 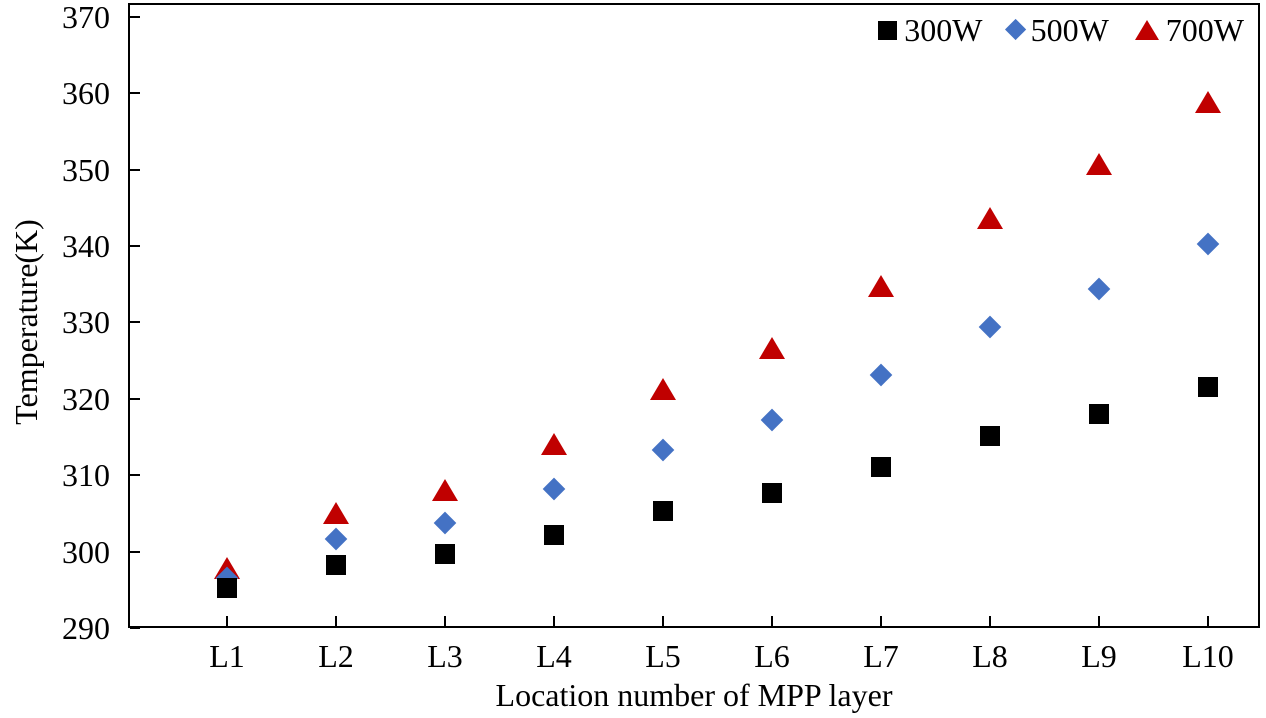 What do you see at coordinates (227, 656) in the screenshot?
I see `x-tick-label: L1` at bounding box center [227, 656].